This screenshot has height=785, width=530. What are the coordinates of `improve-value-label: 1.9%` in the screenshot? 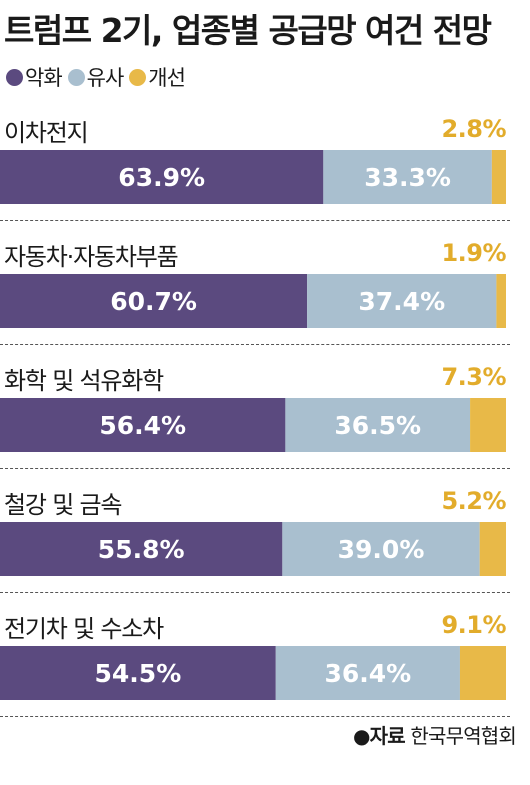 It's located at (473, 253).